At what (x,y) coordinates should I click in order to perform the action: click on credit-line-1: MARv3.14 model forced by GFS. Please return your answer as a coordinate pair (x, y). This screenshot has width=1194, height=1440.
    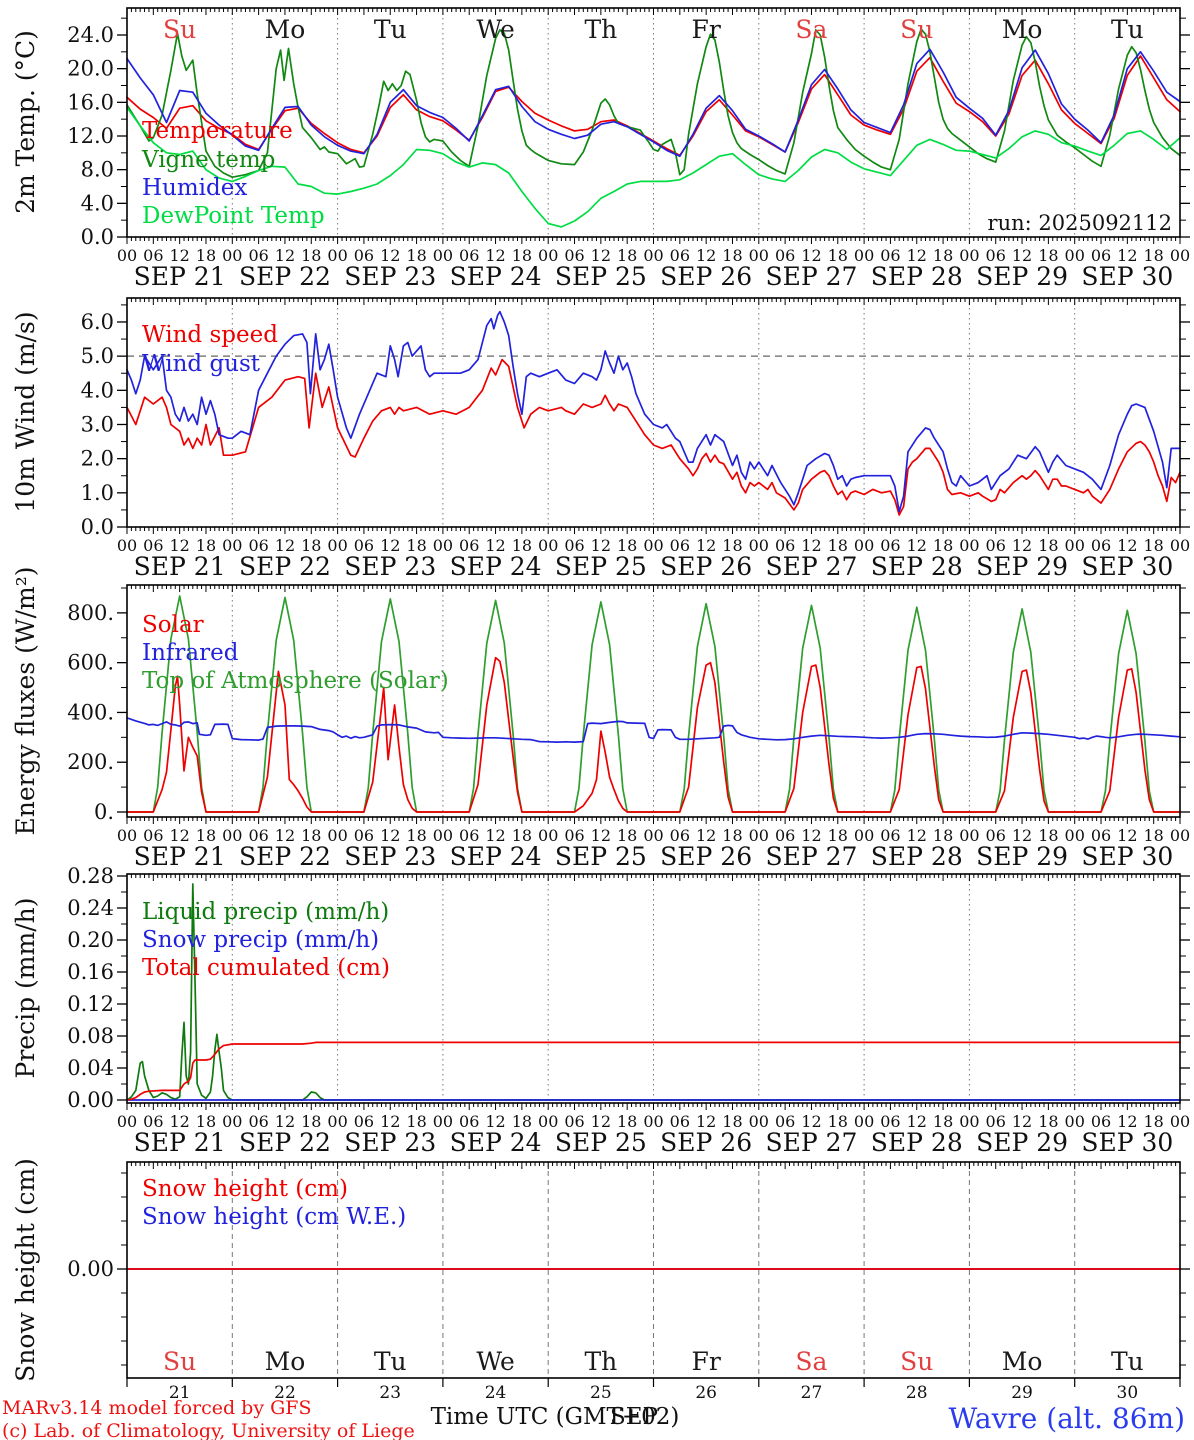
    Looking at the image, I should click on (157, 1408).